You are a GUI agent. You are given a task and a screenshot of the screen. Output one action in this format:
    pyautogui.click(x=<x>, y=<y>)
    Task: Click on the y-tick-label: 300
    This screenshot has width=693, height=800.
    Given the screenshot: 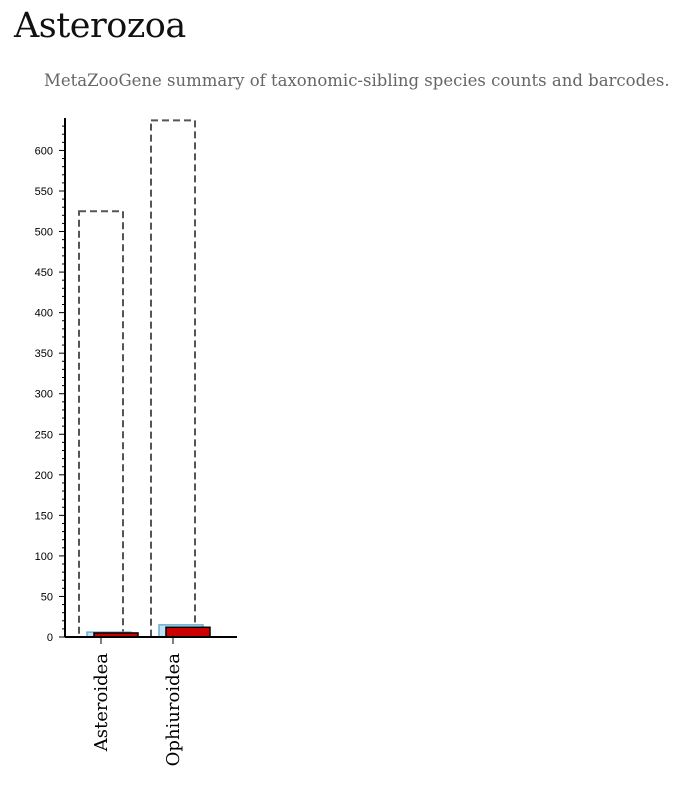 What is the action you would take?
    pyautogui.click(x=44, y=395)
    